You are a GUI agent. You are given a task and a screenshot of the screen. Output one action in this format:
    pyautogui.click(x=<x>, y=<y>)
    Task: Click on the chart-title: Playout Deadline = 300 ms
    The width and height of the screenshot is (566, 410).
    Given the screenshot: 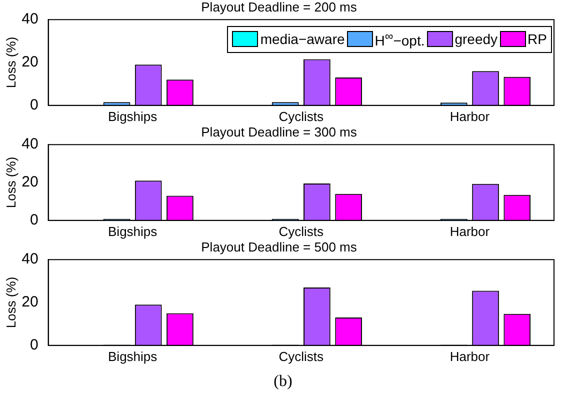 What is the action you would take?
    pyautogui.click(x=279, y=132)
    